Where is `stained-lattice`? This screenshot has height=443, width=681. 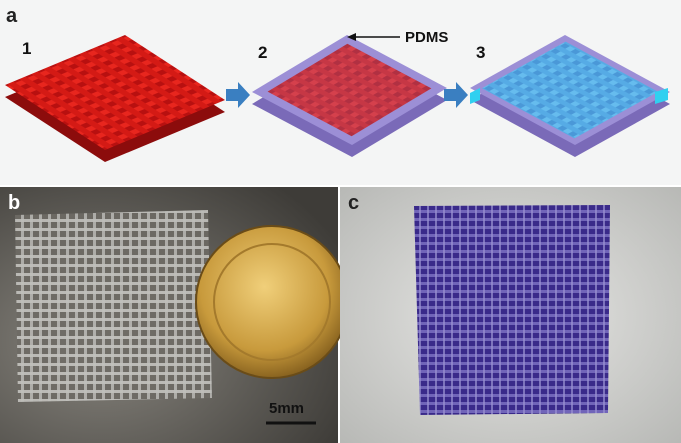
stained-lattice is located at coordinates (512, 310).